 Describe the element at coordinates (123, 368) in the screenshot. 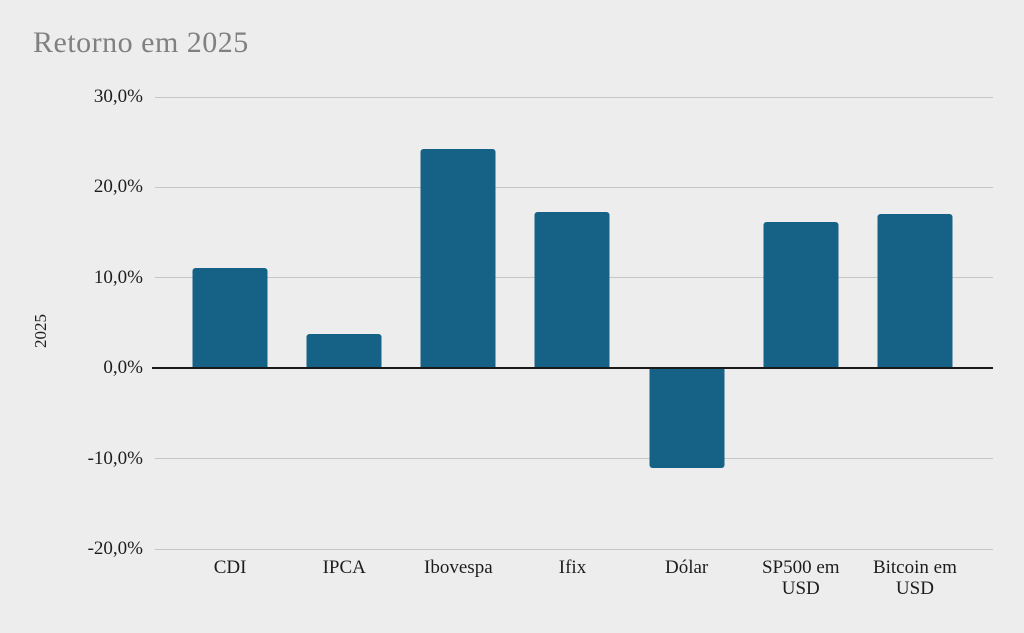

I see `y-tick-label-0: 0,0%` at that location.